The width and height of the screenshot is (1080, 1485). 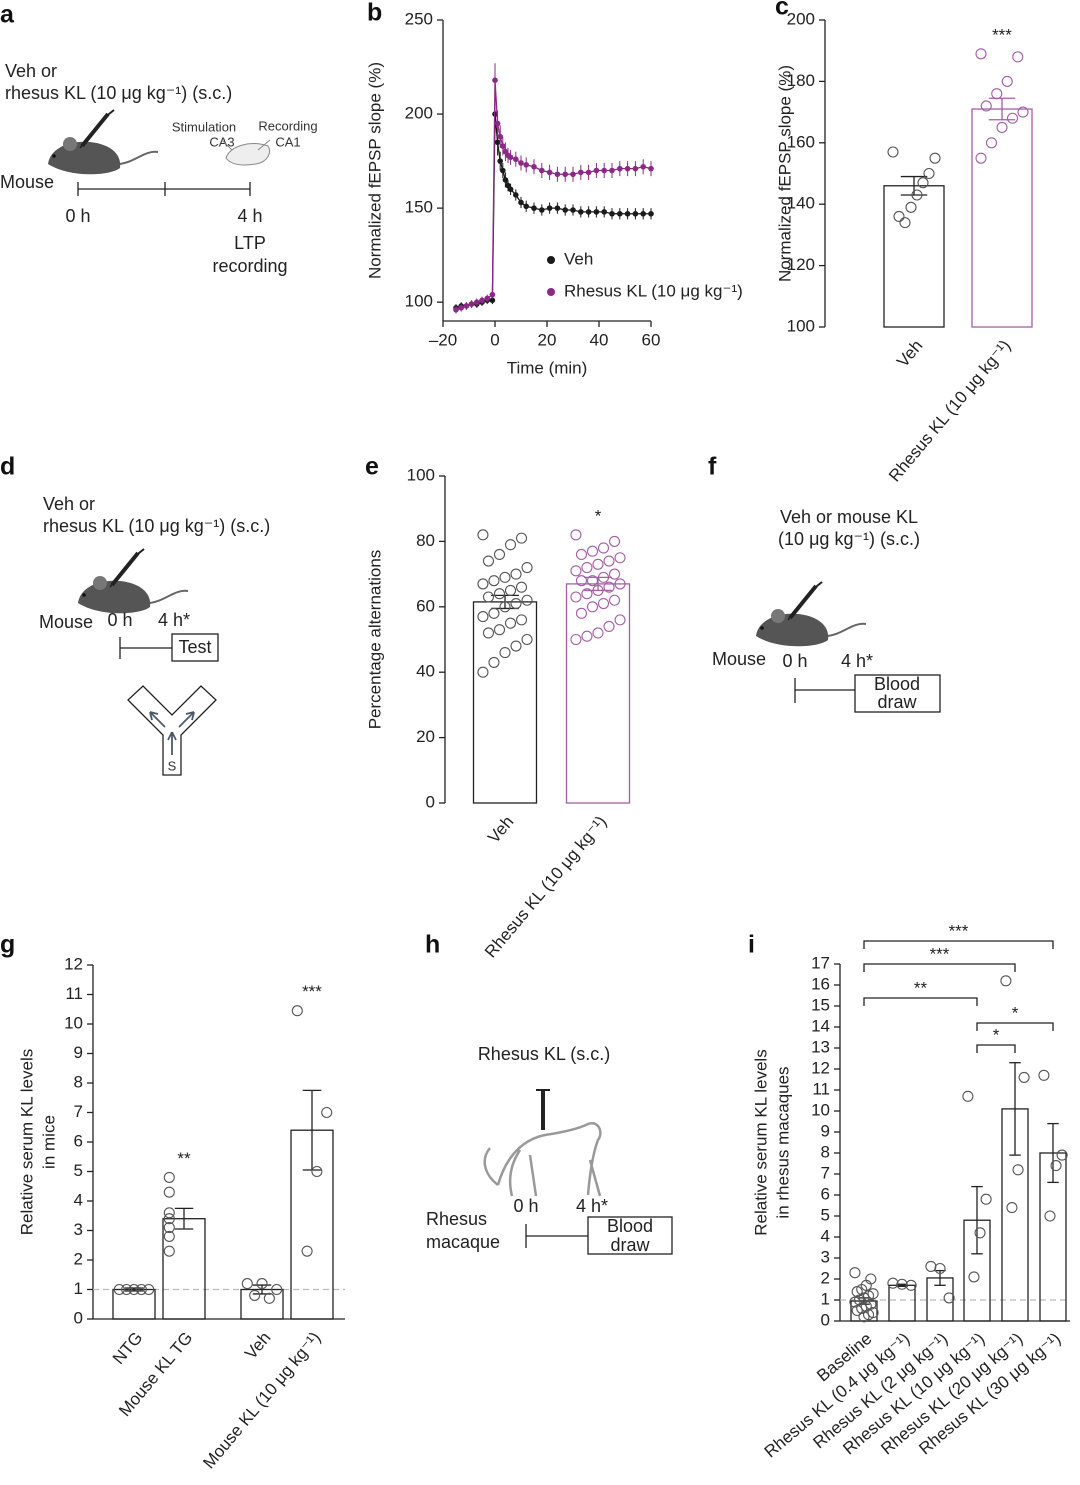 I want to click on significance-bracket, so click(x=939, y=967).